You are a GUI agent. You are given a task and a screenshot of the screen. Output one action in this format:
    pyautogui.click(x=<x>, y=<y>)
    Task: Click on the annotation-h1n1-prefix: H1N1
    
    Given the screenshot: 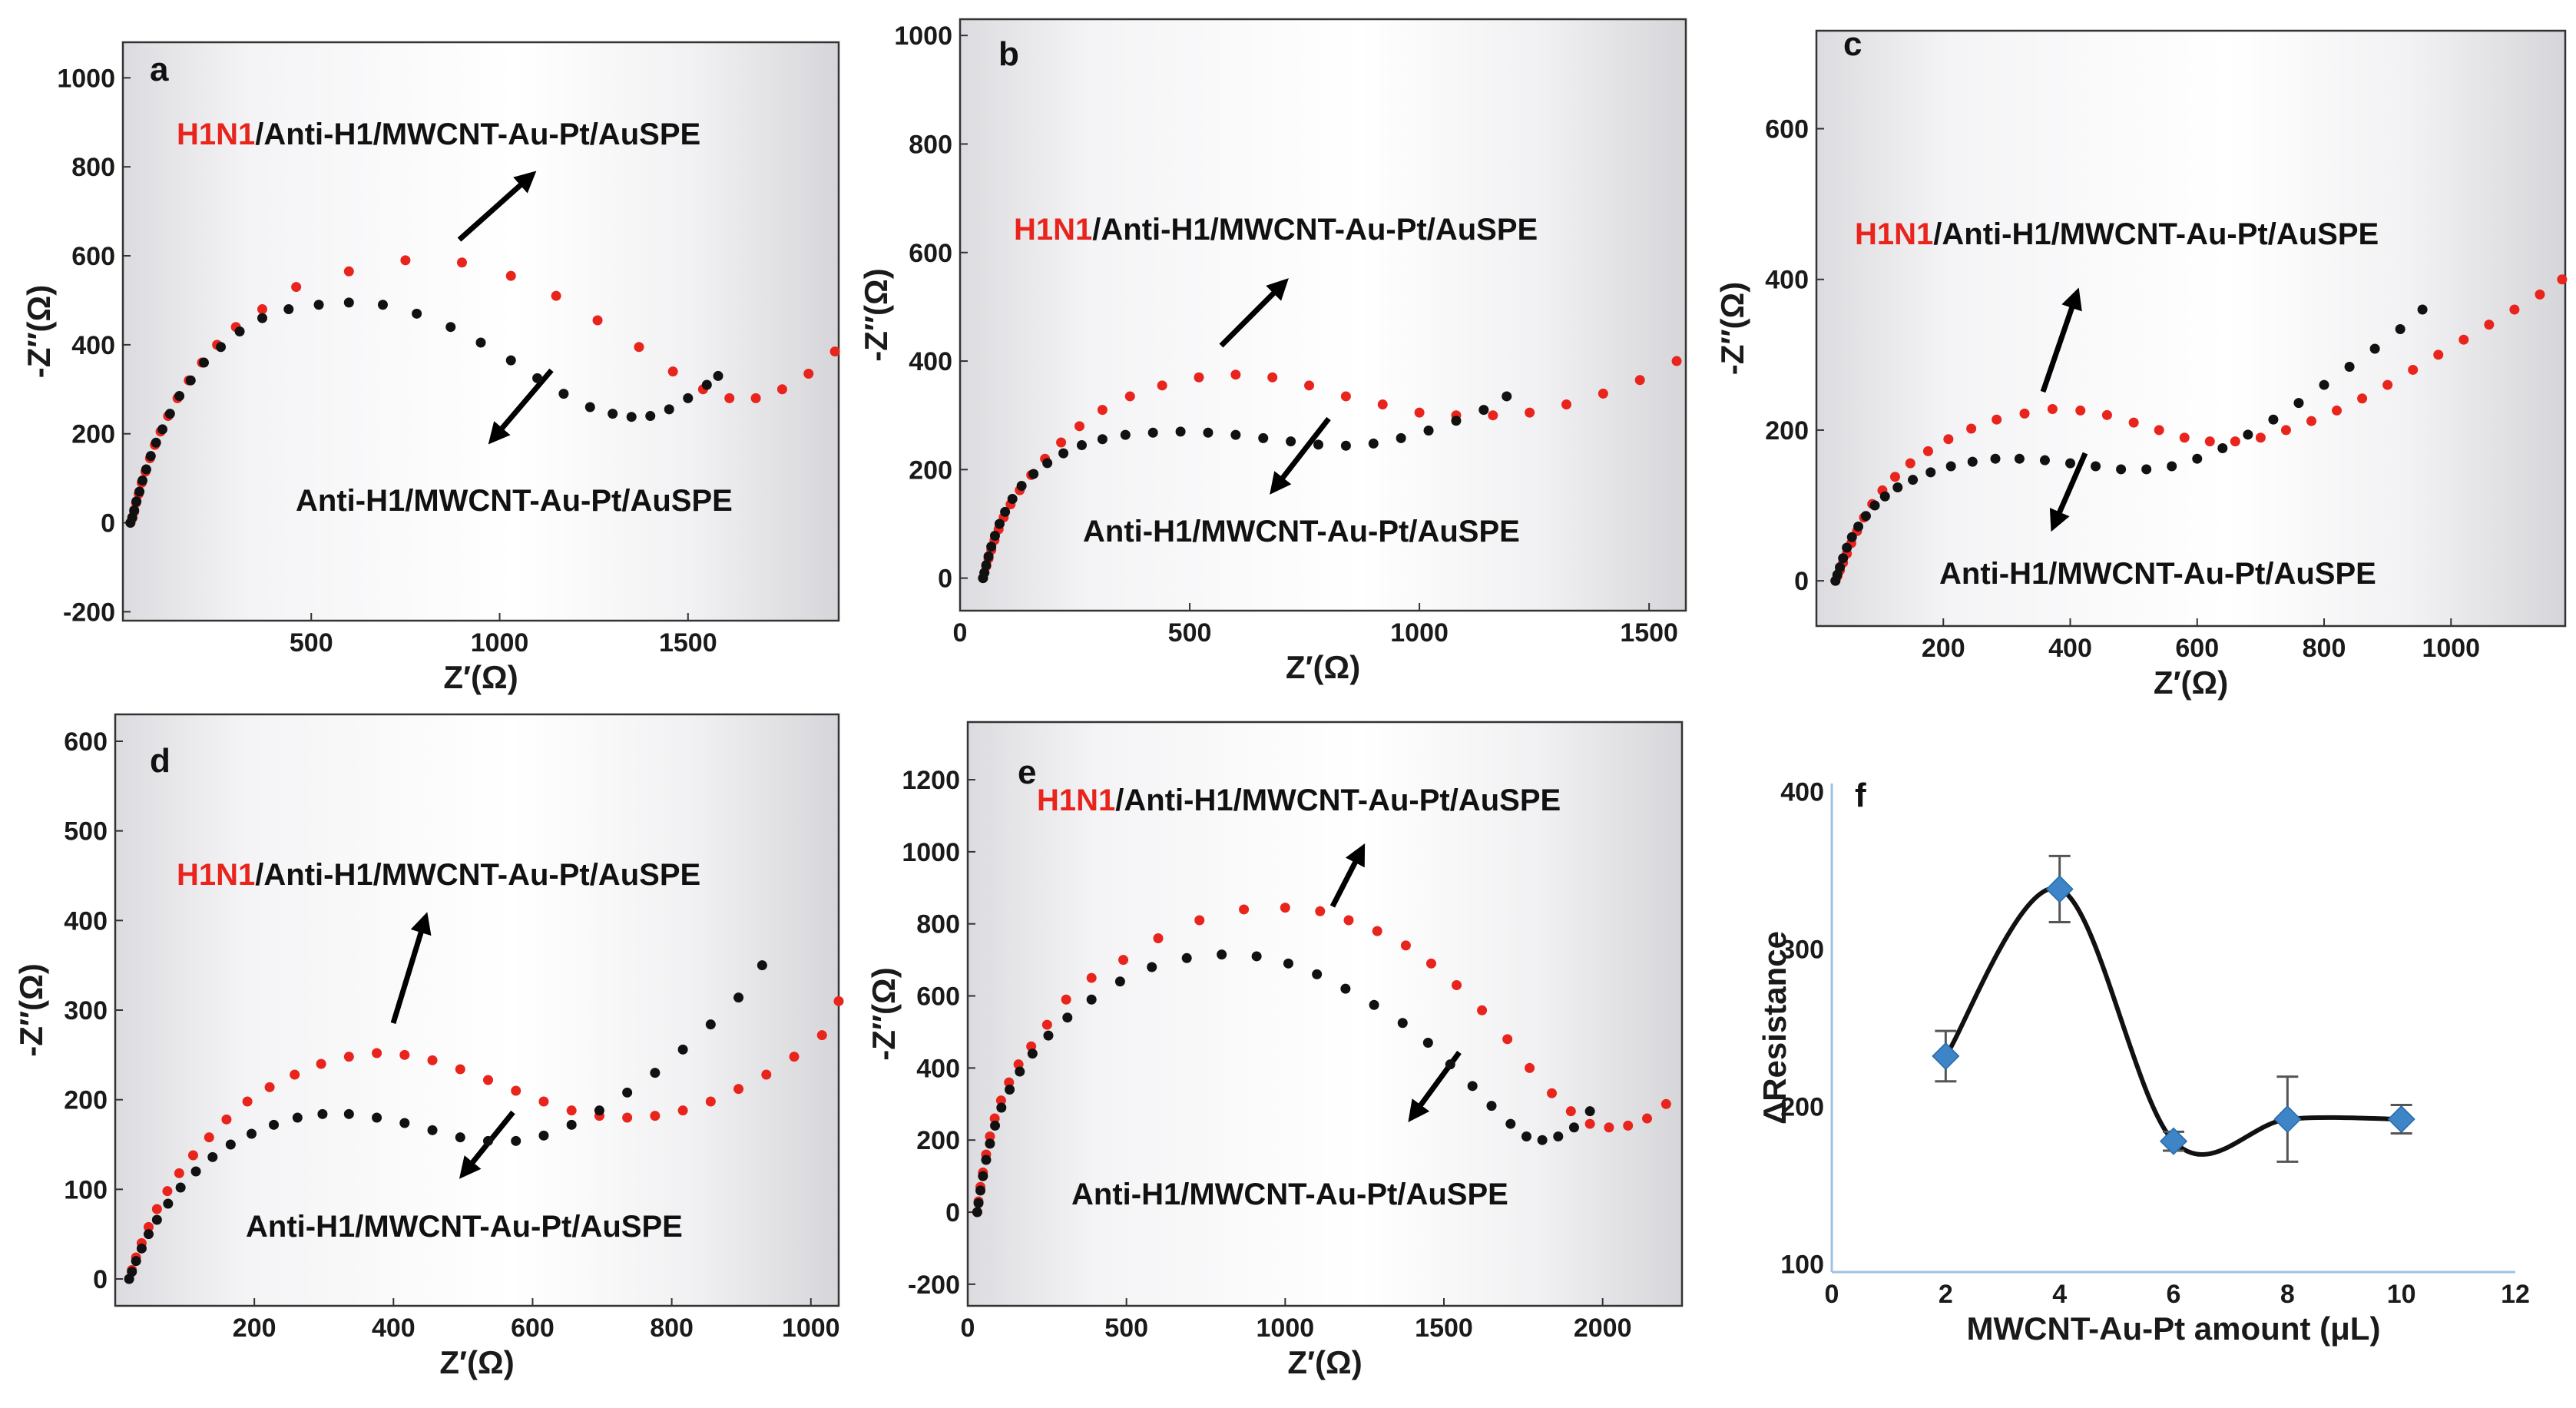 What is the action you would take?
    pyautogui.click(x=1894, y=234)
    